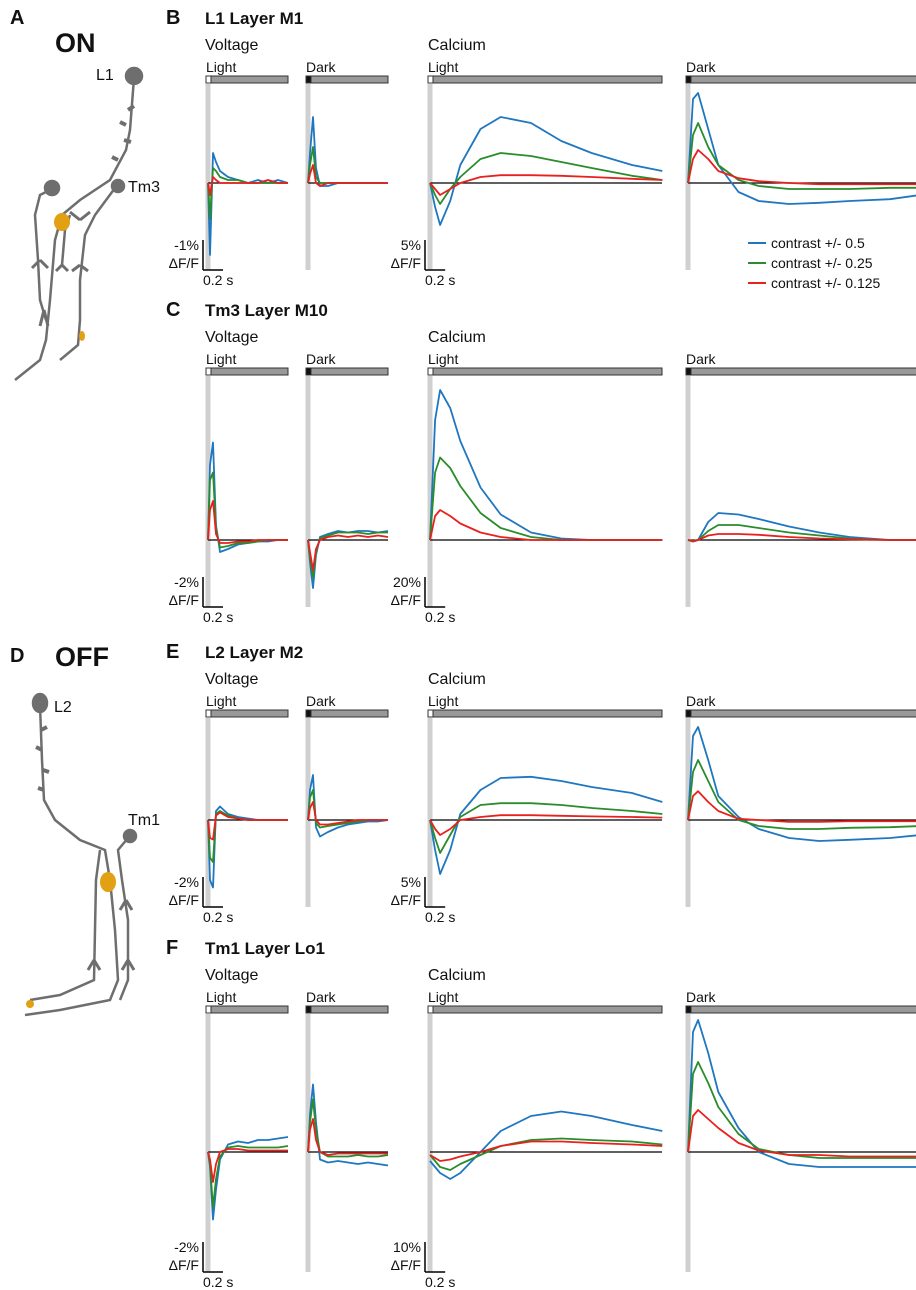 The width and height of the screenshot is (916, 1290). I want to click on neuron-drawing-off, so click(81, 854).